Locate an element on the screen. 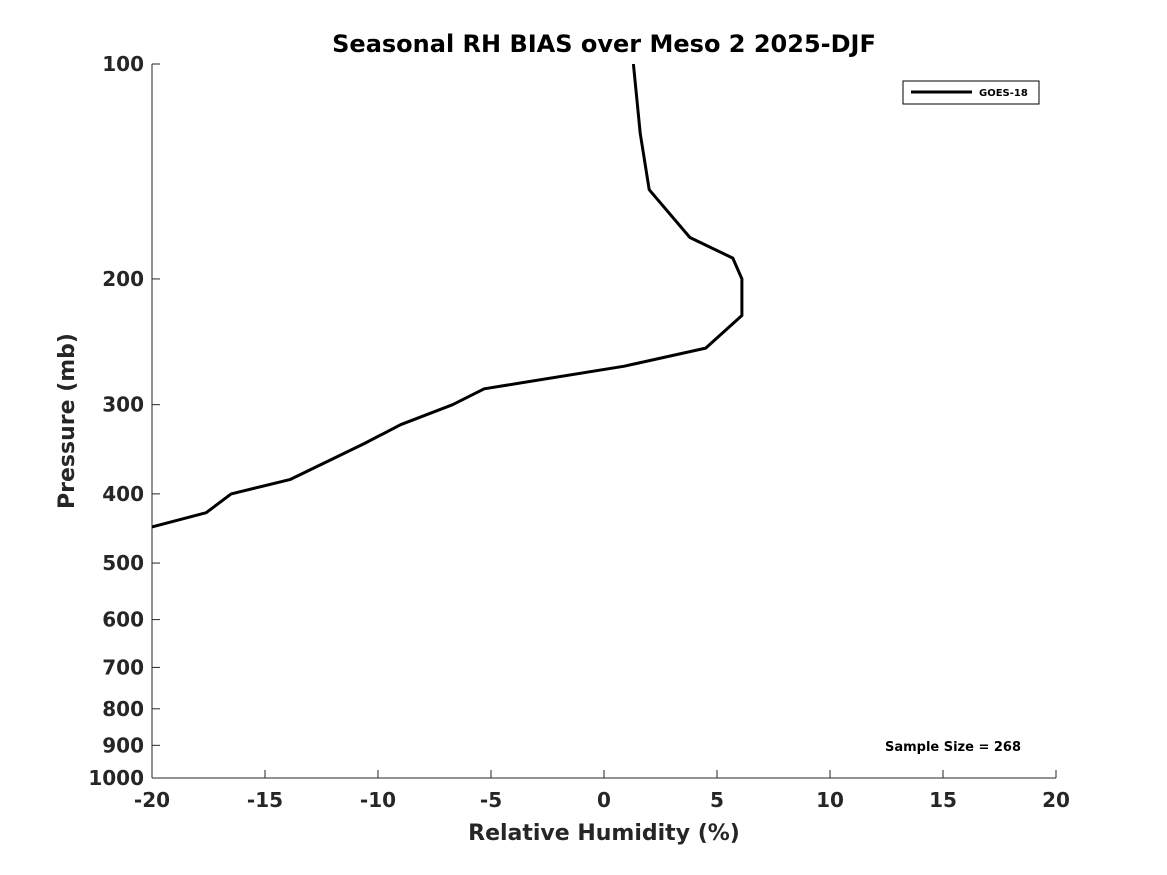  x-tick-label: 0 is located at coordinates (604, 800).